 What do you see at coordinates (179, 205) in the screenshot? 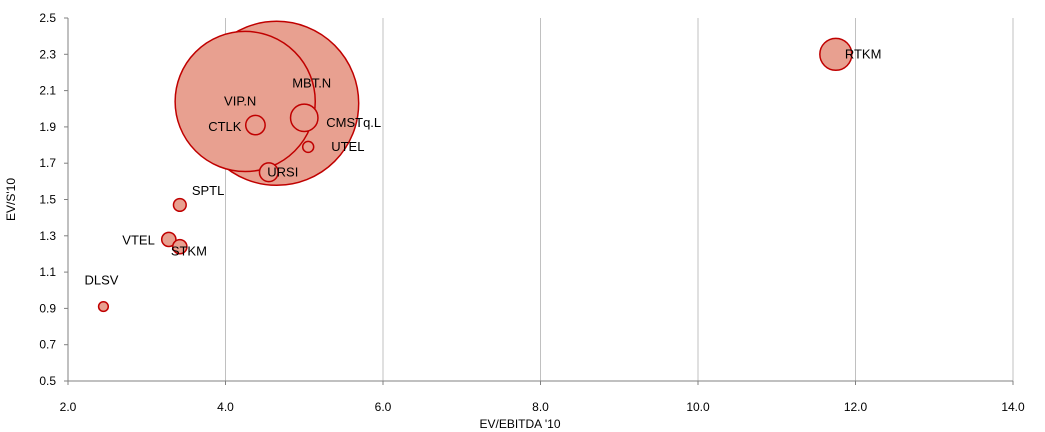
I see `bubble-sptl` at bounding box center [179, 205].